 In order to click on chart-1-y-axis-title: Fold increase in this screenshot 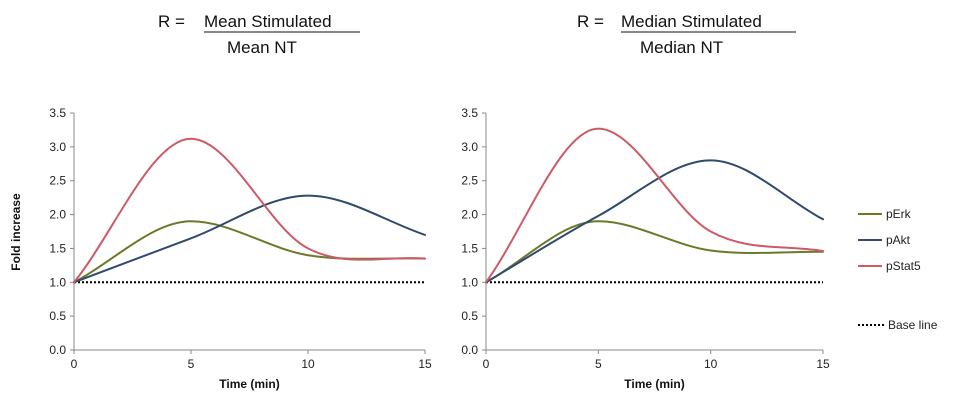, I will do `click(16, 232)`.